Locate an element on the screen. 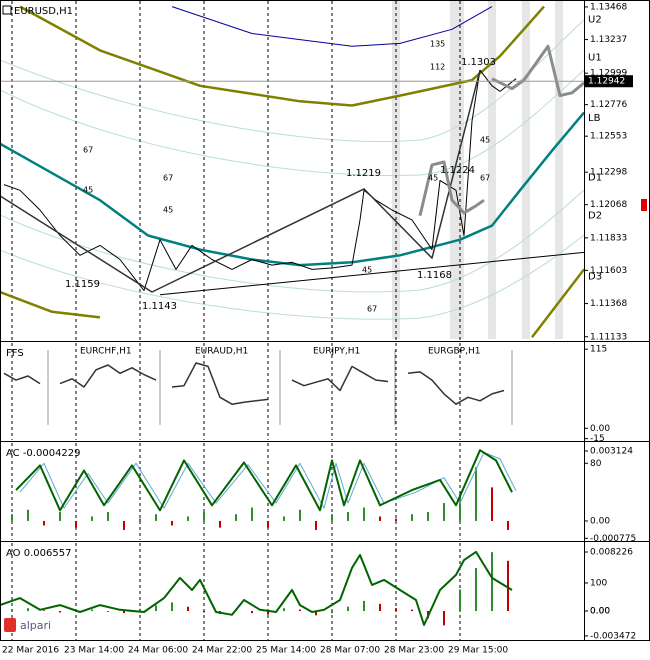  ffs-separators is located at coordinates (280, 387).